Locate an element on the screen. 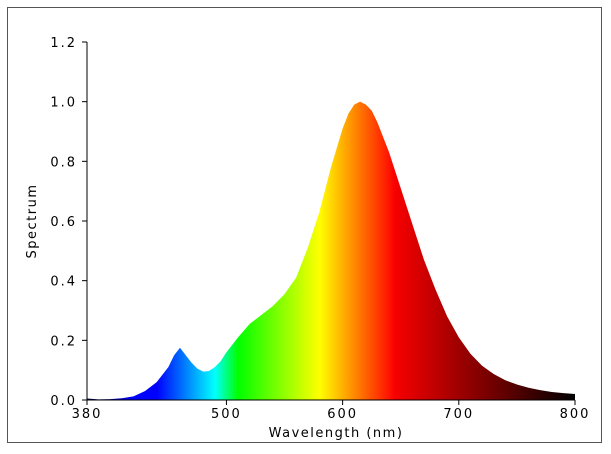  x-tick-label: 700 is located at coordinates (458, 414).